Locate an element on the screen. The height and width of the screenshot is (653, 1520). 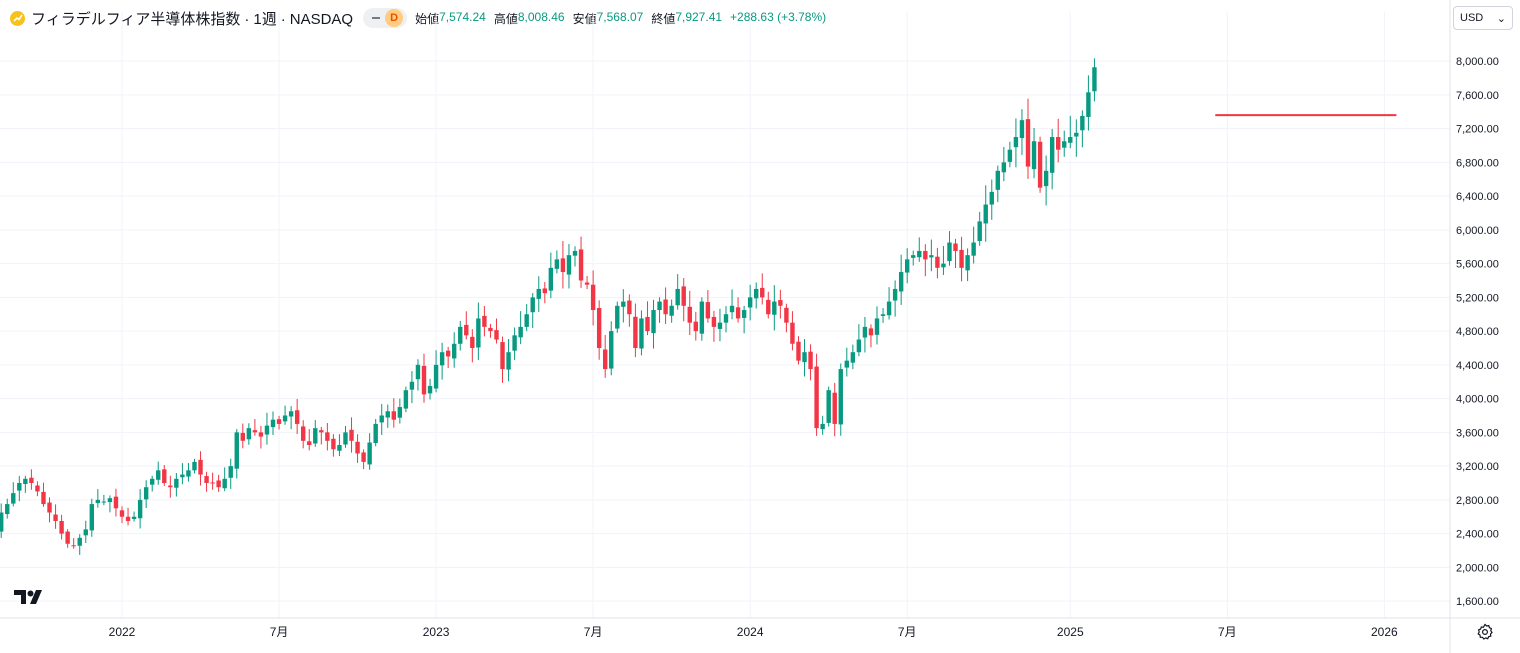
y-tick-label: 7,600.00 is located at coordinates (1477, 96).